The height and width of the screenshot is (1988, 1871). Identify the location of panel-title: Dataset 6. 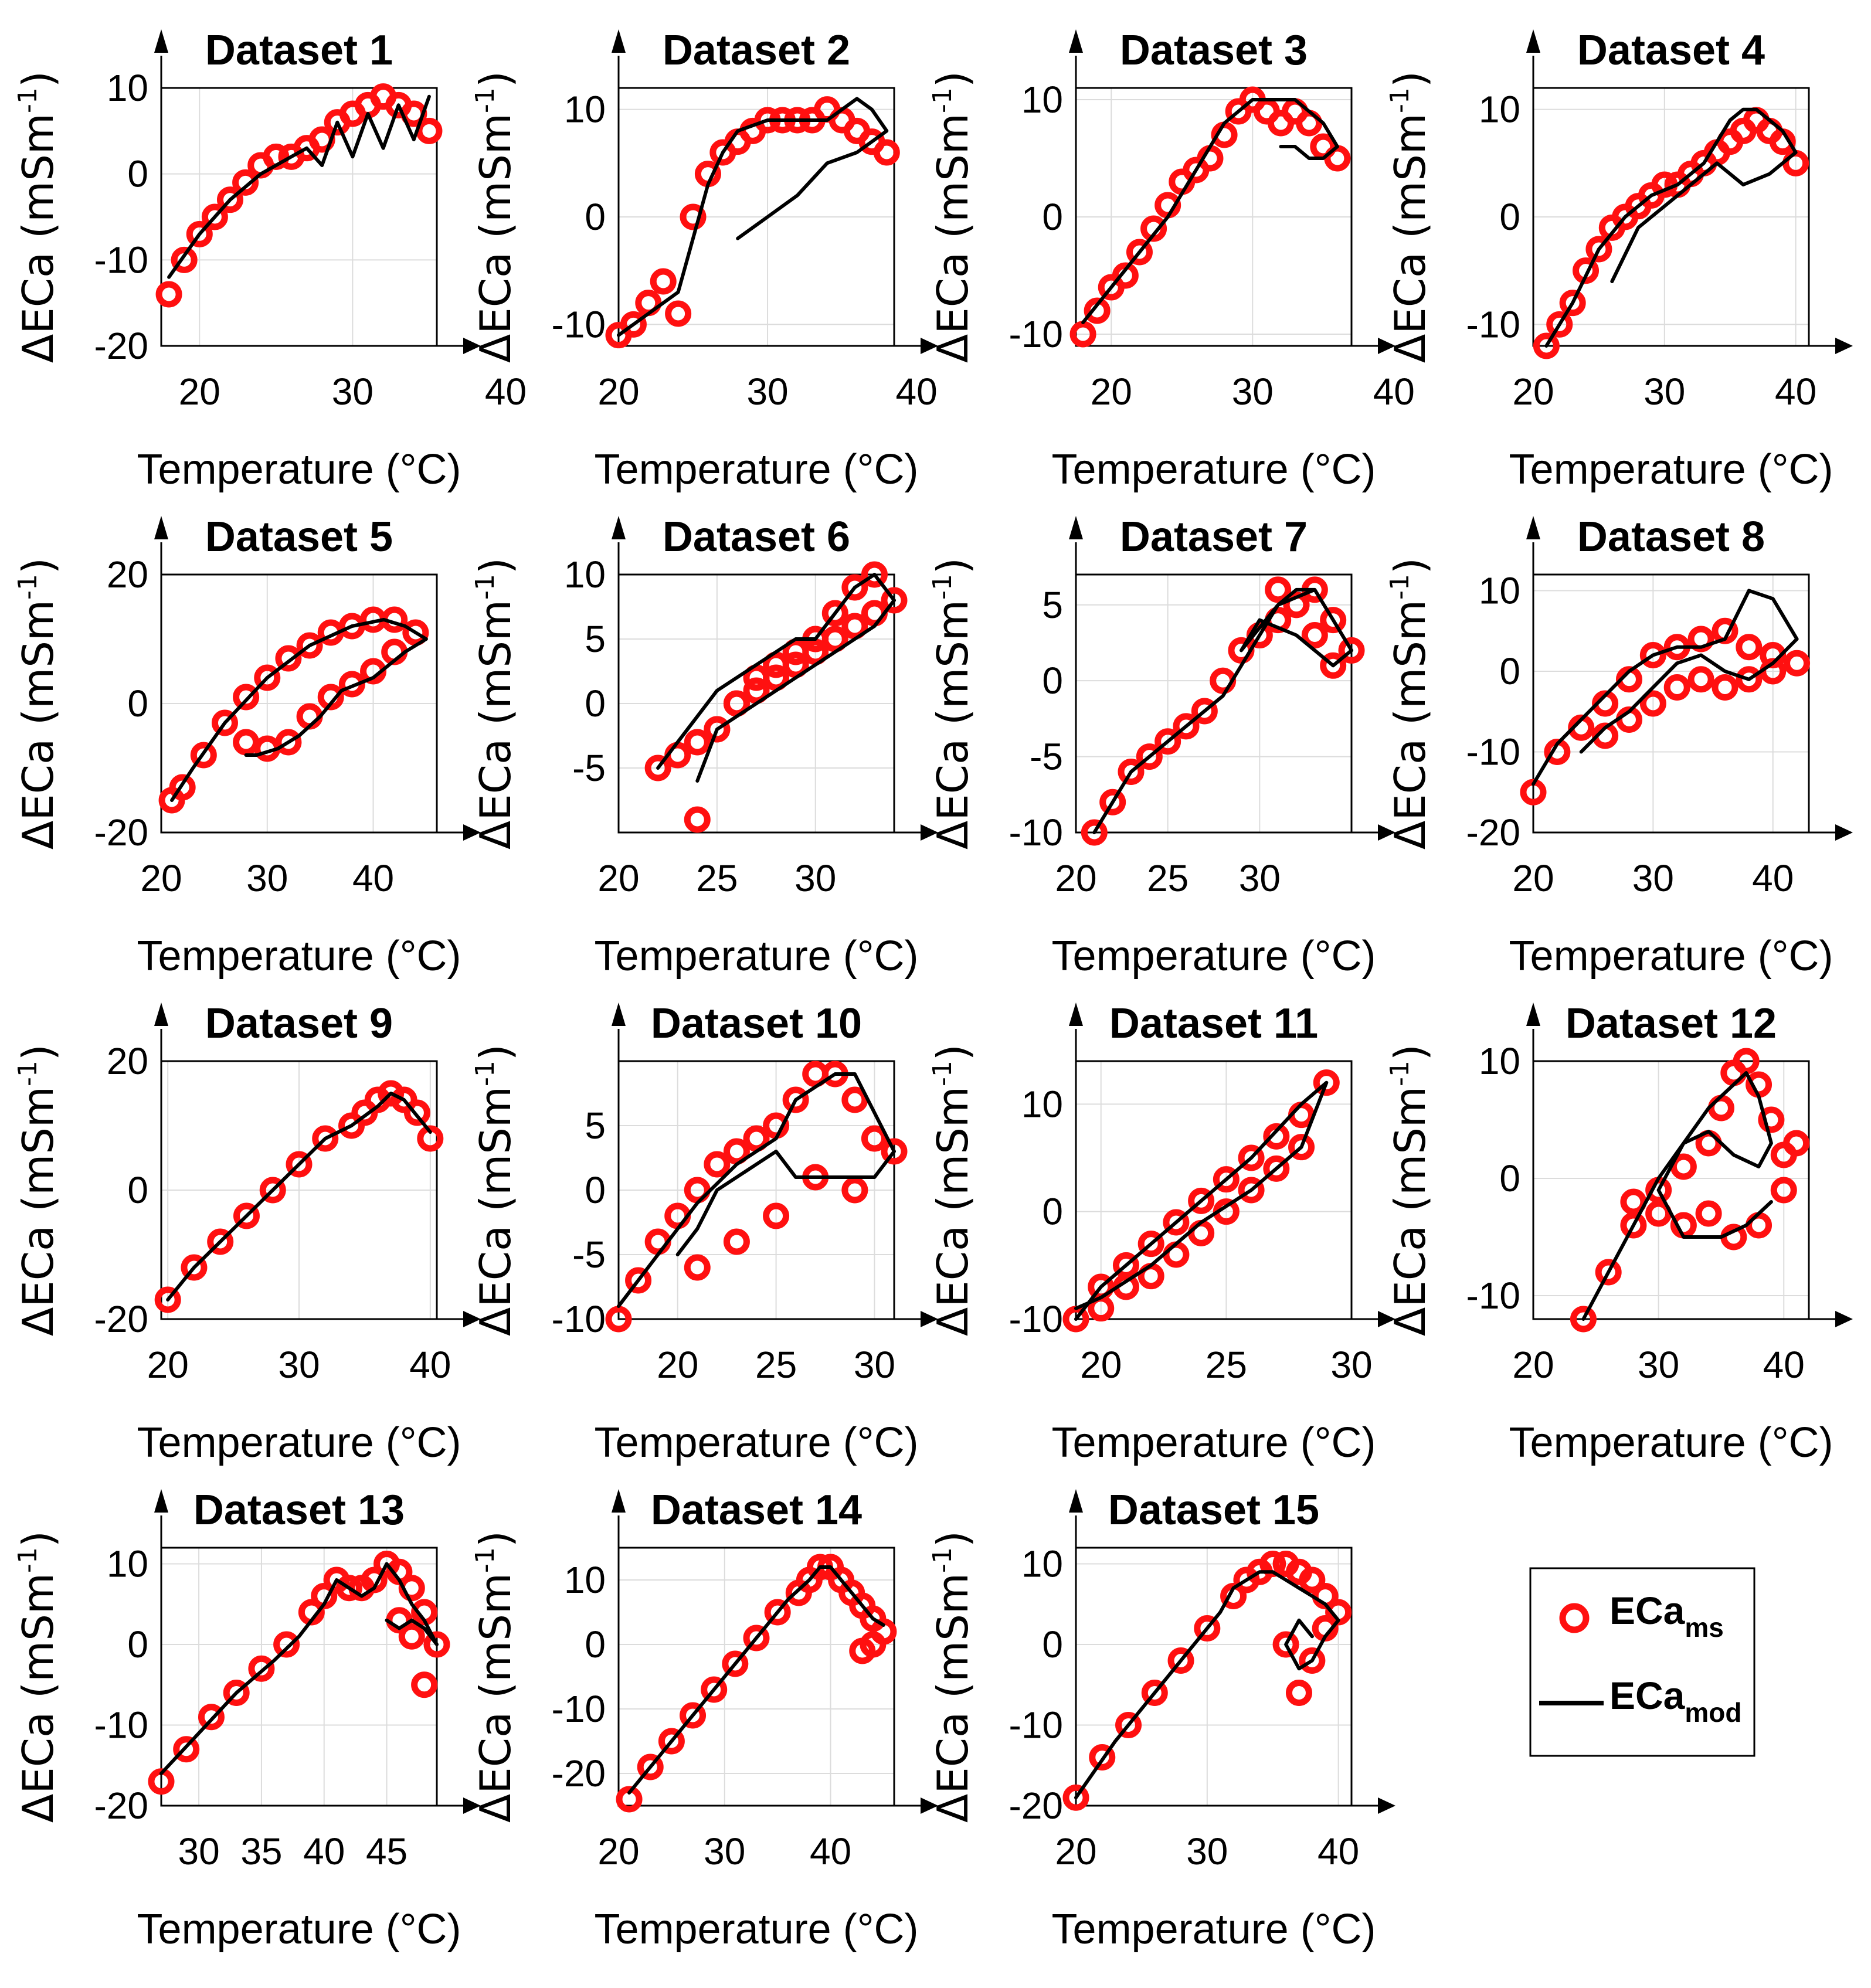
(756, 537).